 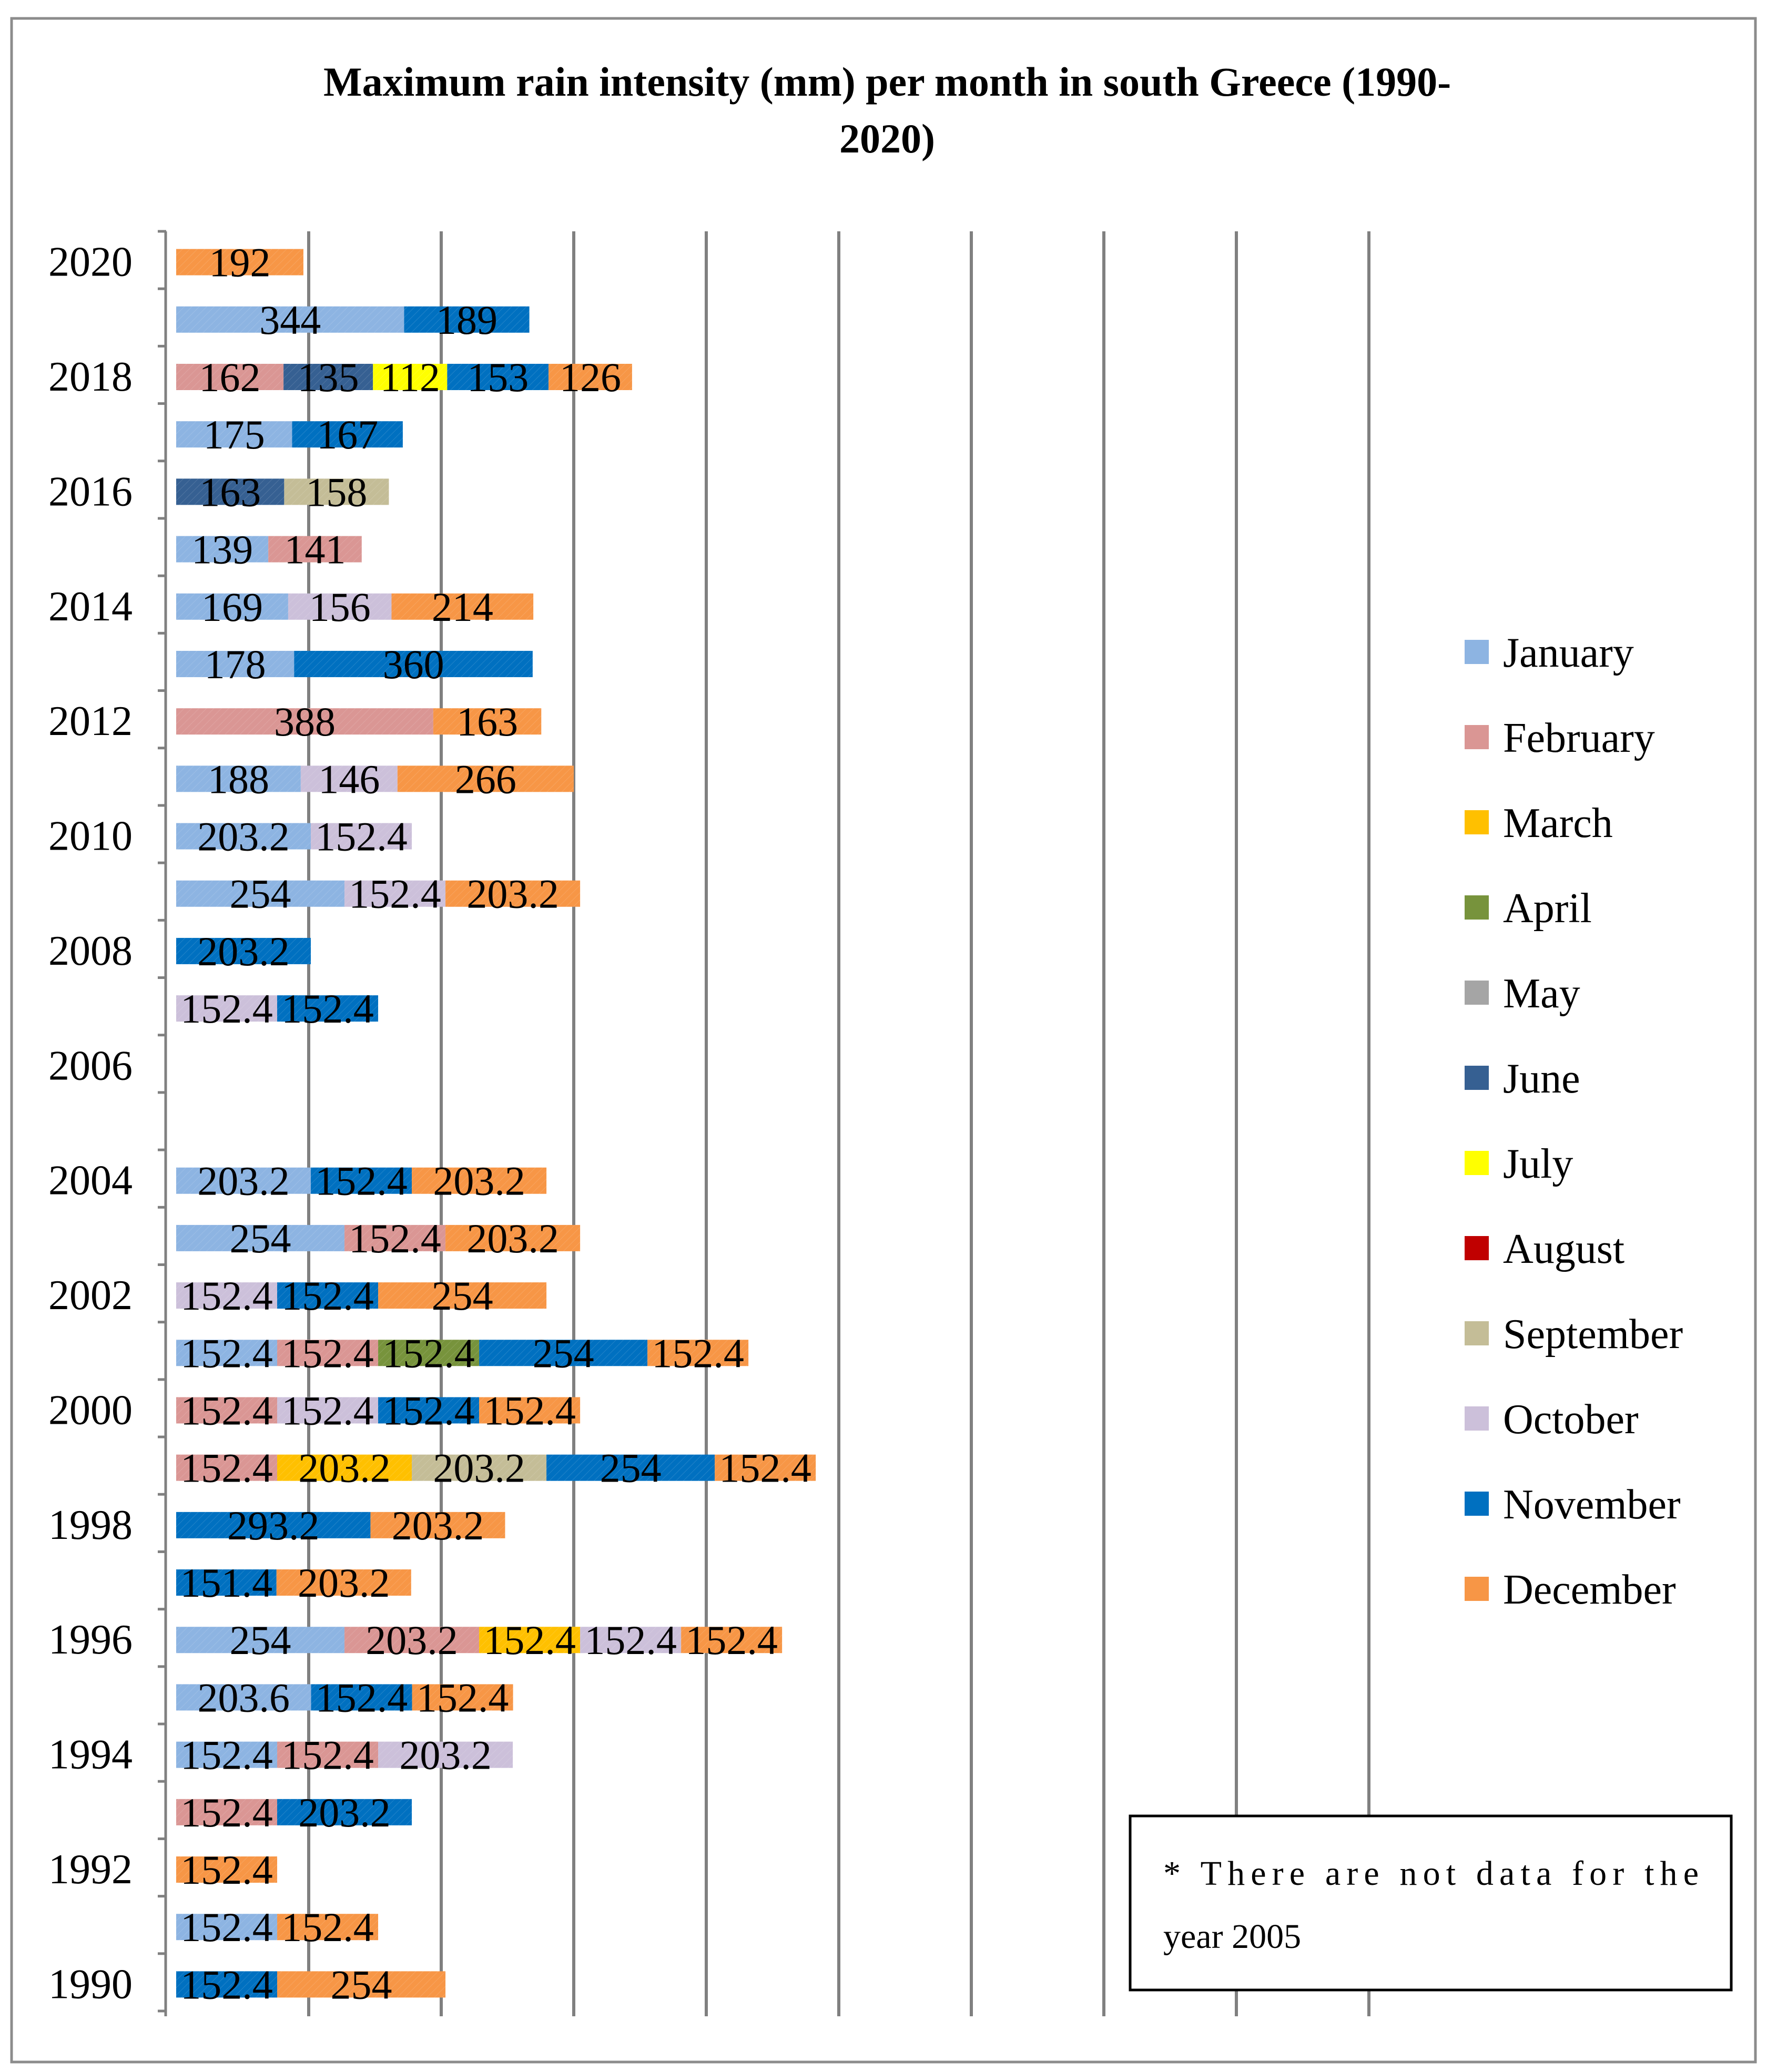 I want to click on y-tick-label: 1990, so click(x=90, y=1984).